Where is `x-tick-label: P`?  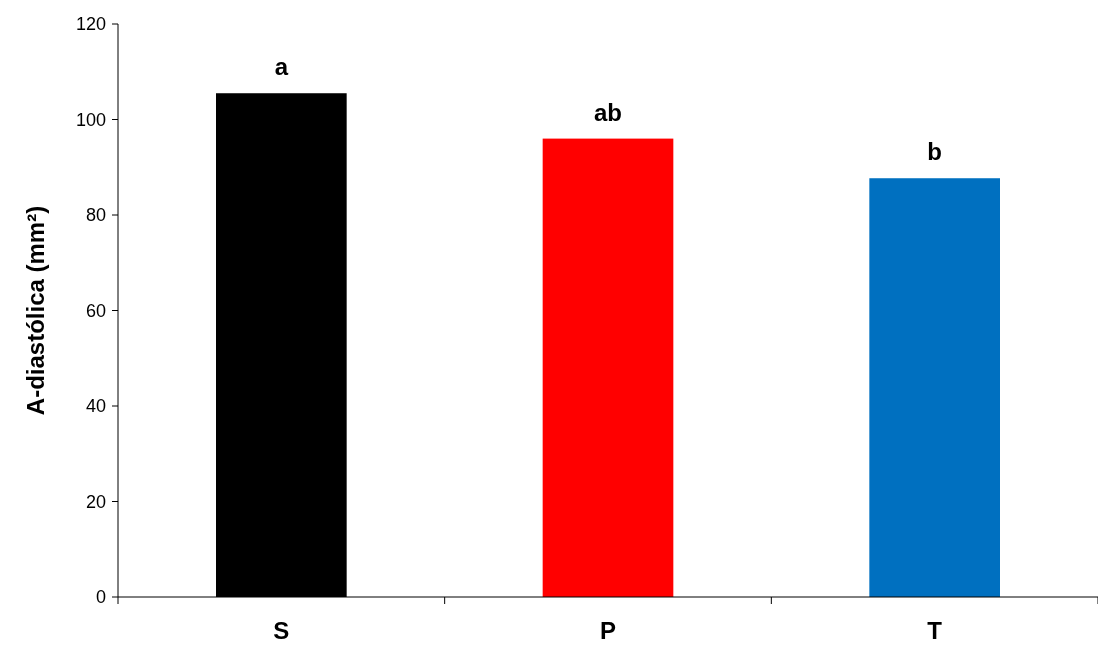
x-tick-label: P is located at coordinates (608, 630).